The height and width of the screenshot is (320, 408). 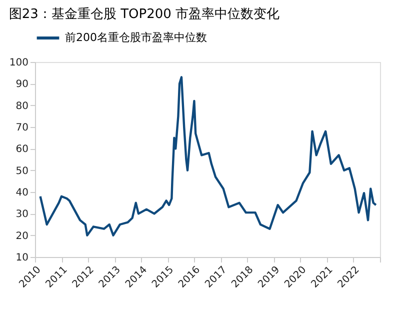 What do you see at coordinates (22, 171) in the screenshot?
I see `y-tick-label: 50` at bounding box center [22, 171].